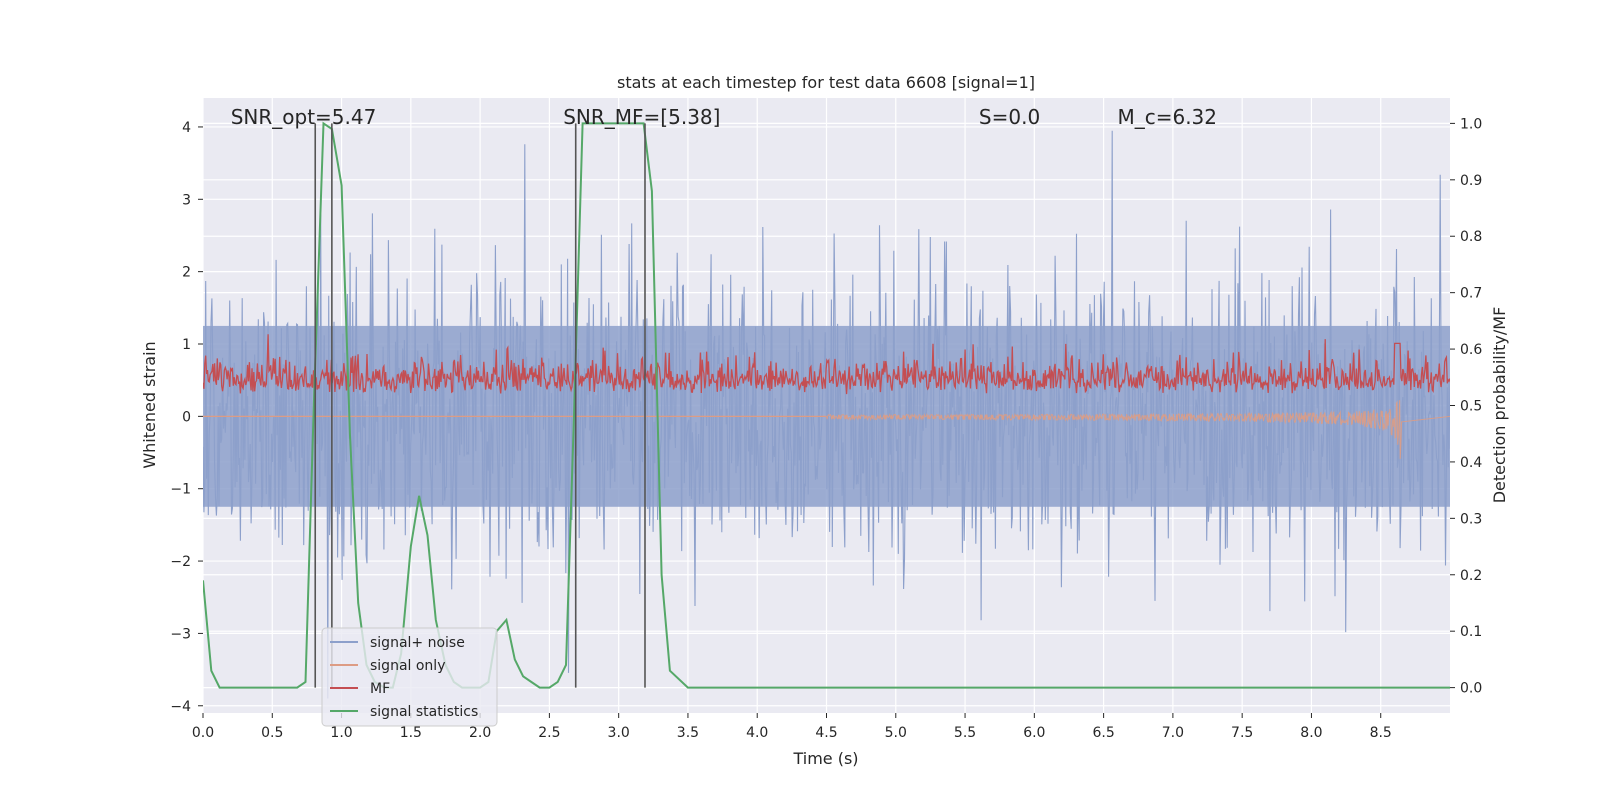  What do you see at coordinates (1311, 733) in the screenshot?
I see `x-tick-label: 8.0` at bounding box center [1311, 733].